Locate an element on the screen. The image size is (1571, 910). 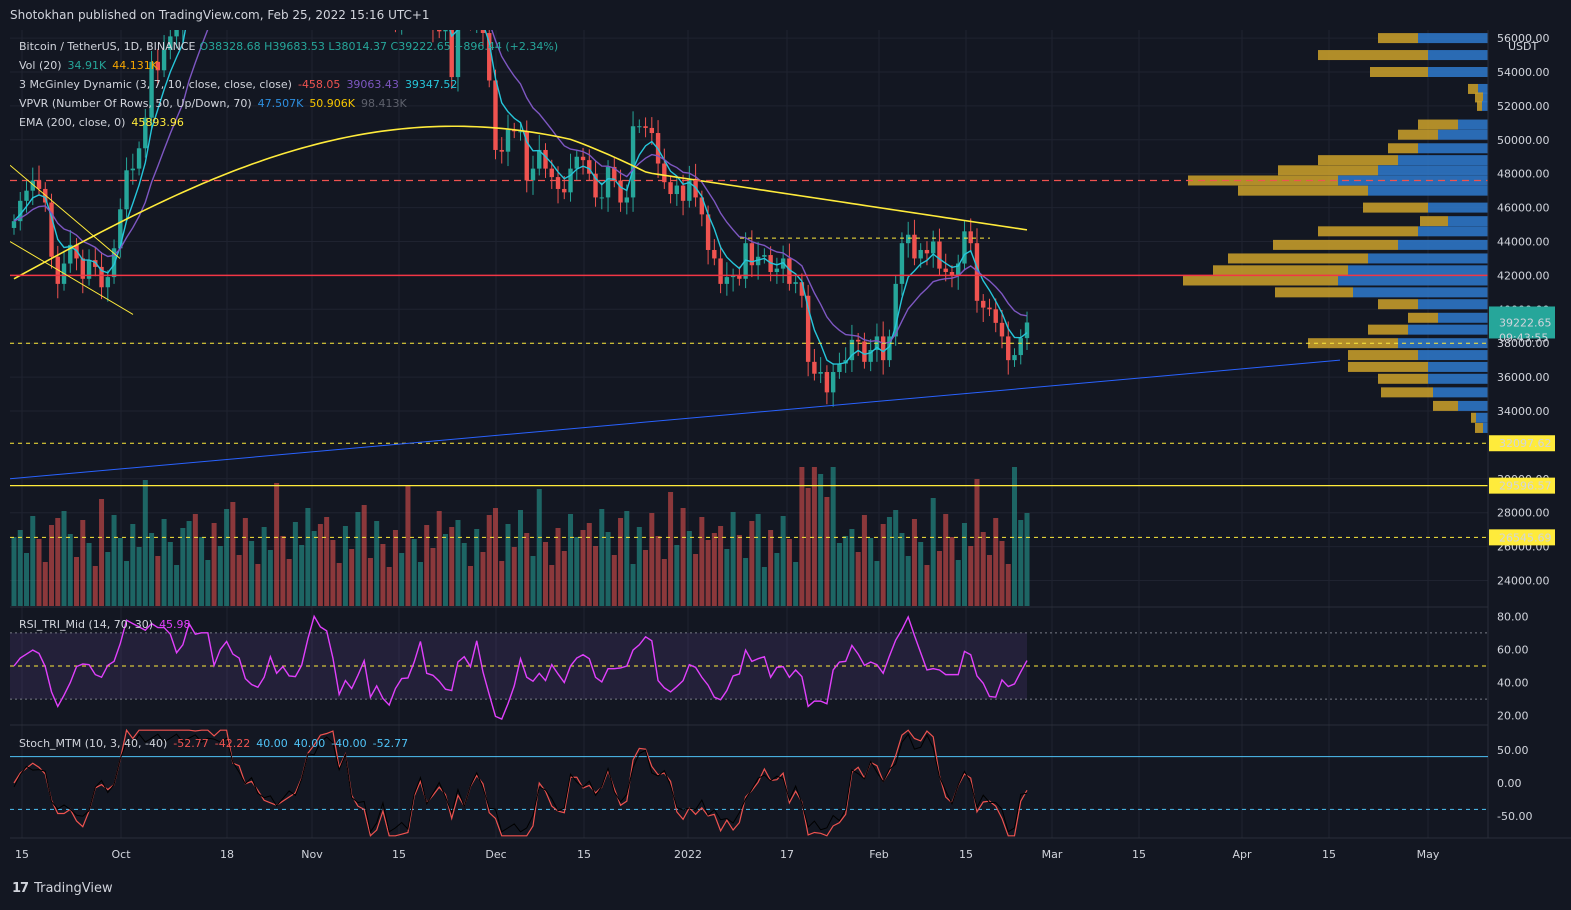
price-tick-label: 52000.00 is located at coordinates (1523, 106).